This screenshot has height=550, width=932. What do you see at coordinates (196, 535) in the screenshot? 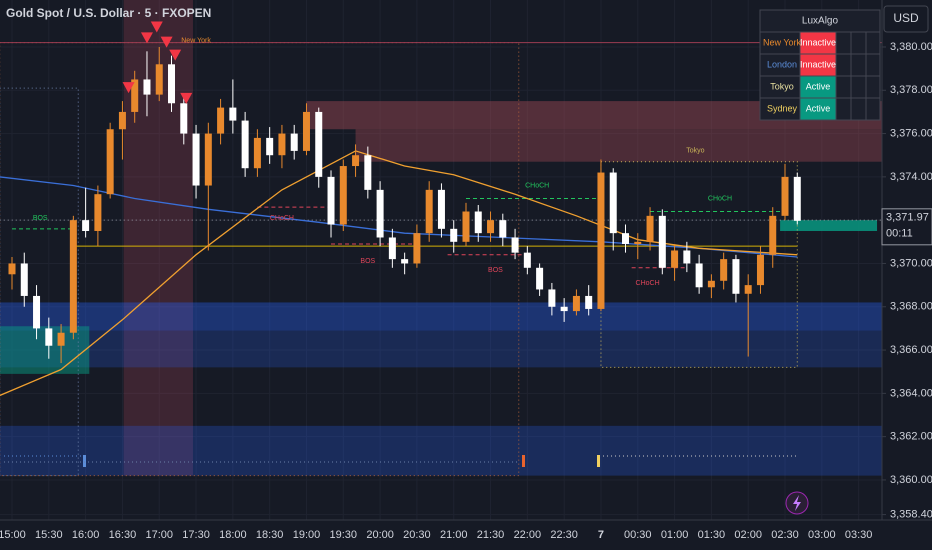
I see `x-tick-label: 17:30` at bounding box center [196, 535].